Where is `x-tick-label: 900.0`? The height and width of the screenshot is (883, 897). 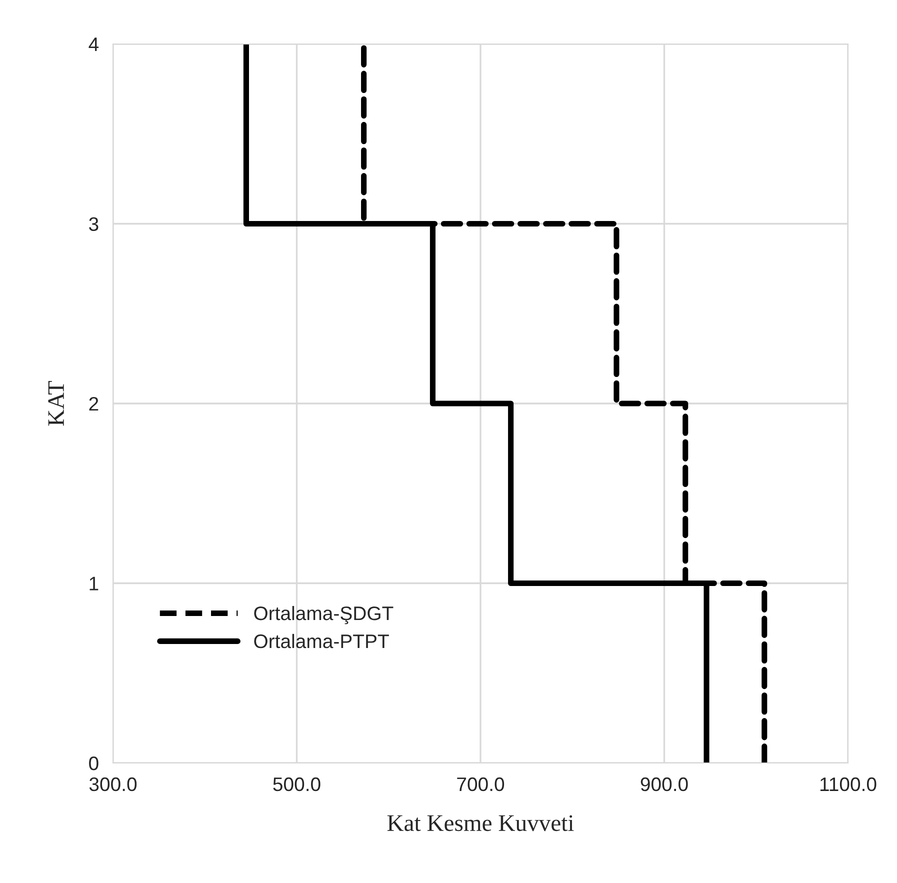 x-tick-label: 900.0 is located at coordinates (664, 784).